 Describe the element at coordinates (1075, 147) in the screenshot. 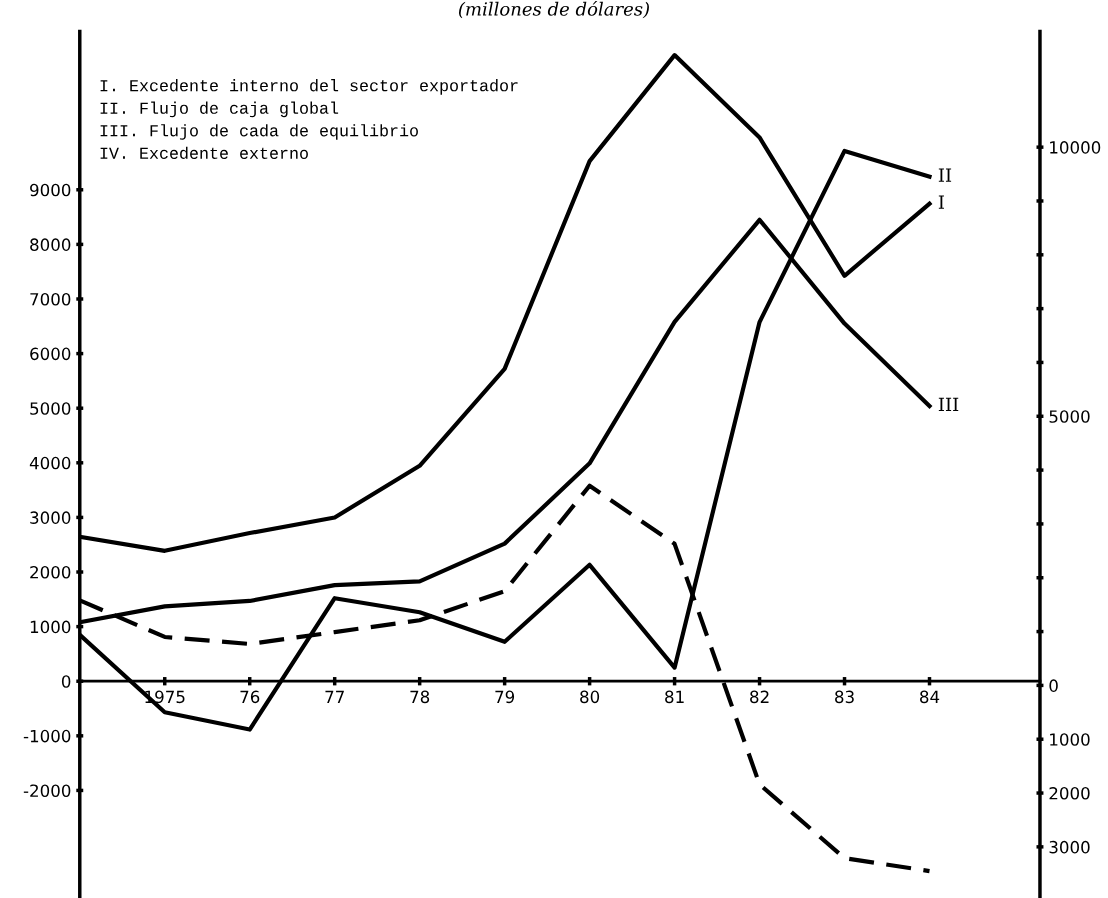

I see `y2-tick-label: 10000` at that location.